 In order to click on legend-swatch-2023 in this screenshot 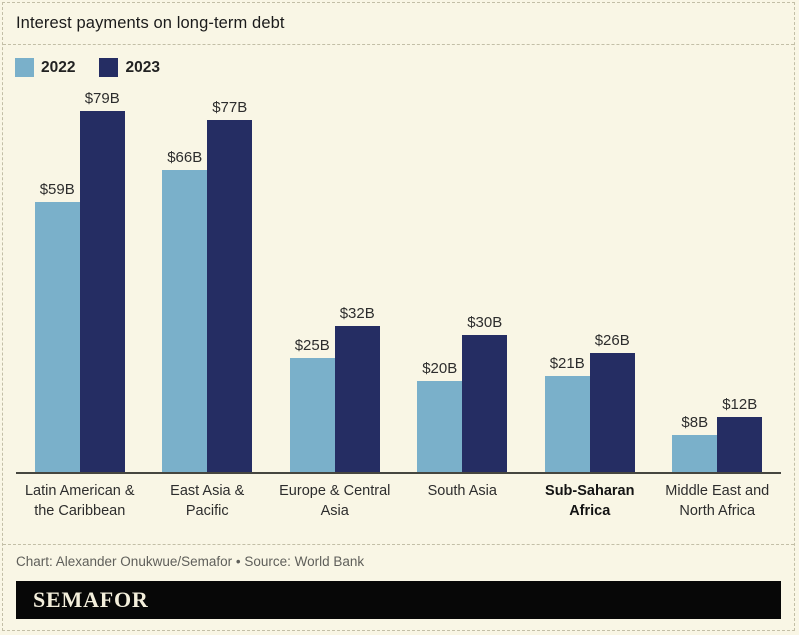, I will do `click(109, 67)`.